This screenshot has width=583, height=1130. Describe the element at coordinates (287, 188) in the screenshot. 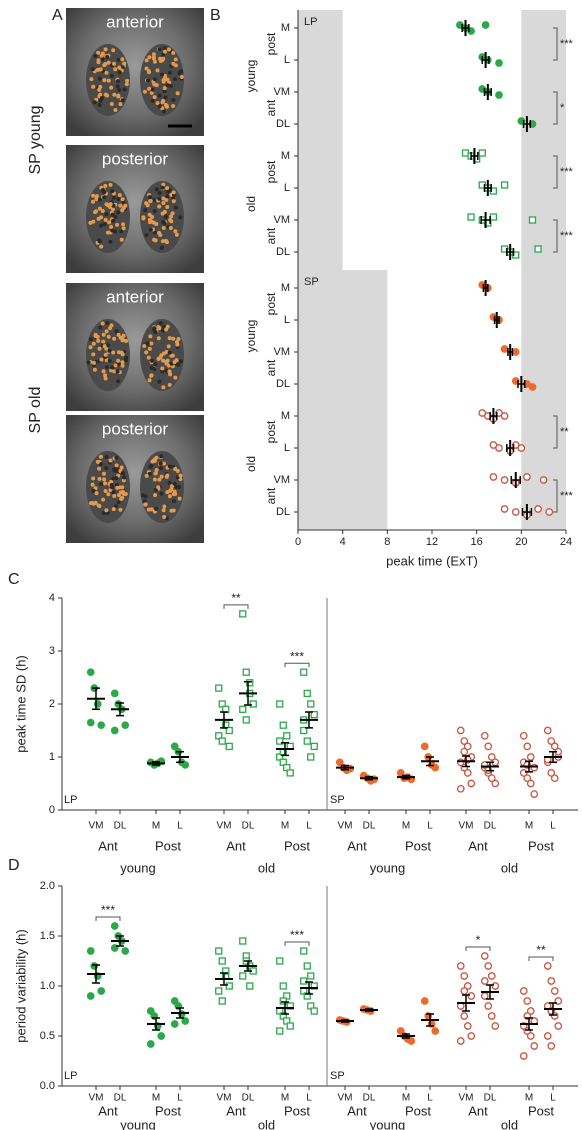

I see `row-label: L` at that location.